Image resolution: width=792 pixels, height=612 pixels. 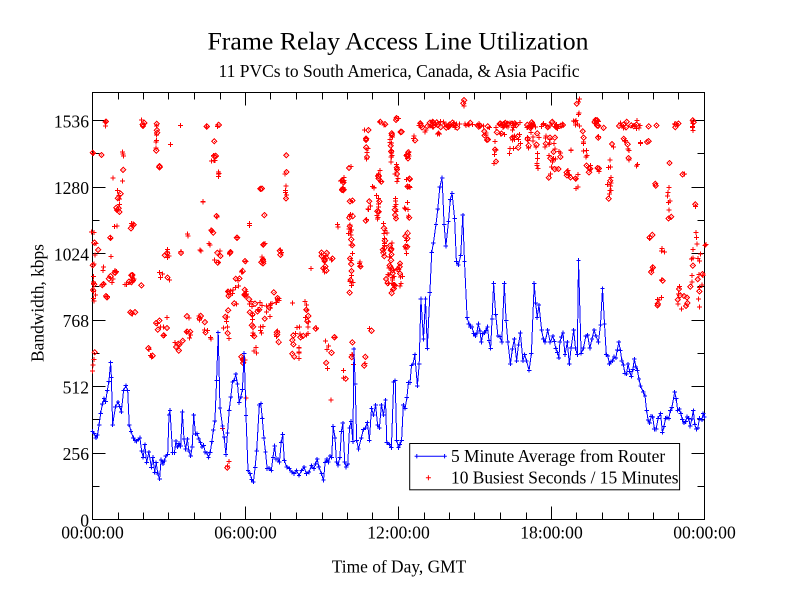 I want to click on svg-text: 5 Minute Average from Router, so click(x=558, y=456).